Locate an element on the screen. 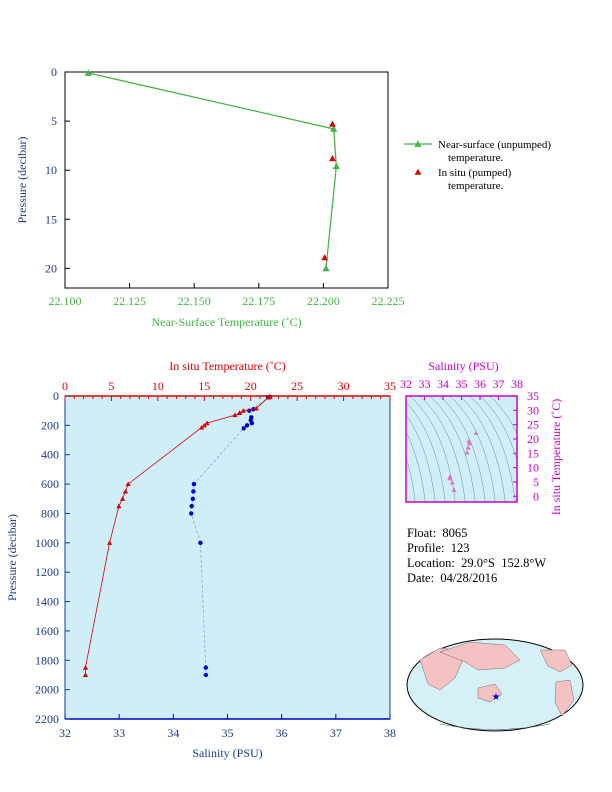 This screenshot has width=612, height=792. ts-y-tick-label: 25 is located at coordinates (533, 425).